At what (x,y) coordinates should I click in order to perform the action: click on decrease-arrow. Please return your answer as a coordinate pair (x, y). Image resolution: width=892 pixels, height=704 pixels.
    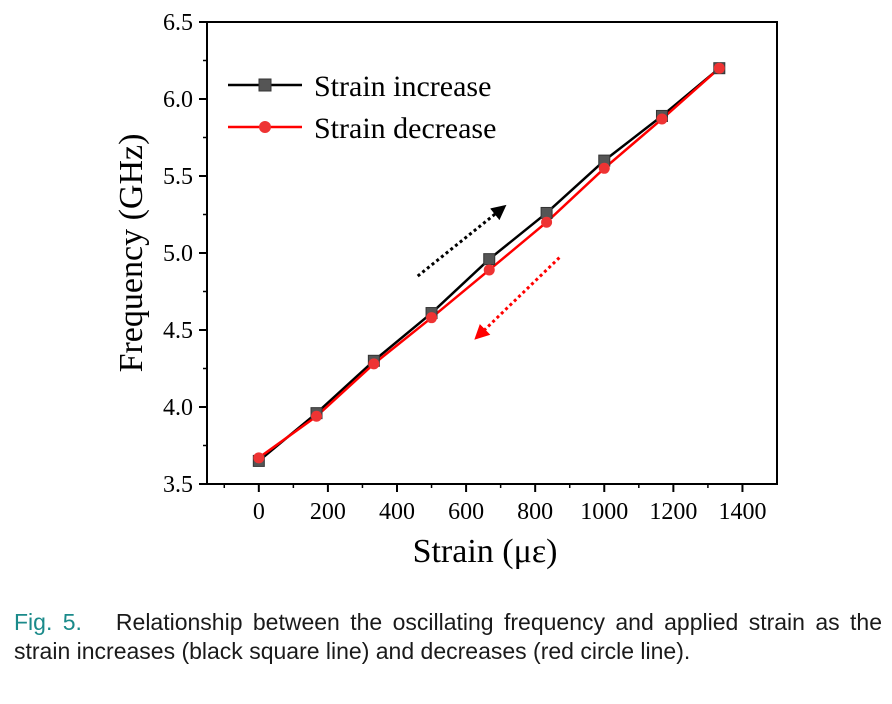
    Looking at the image, I should click on (517, 298).